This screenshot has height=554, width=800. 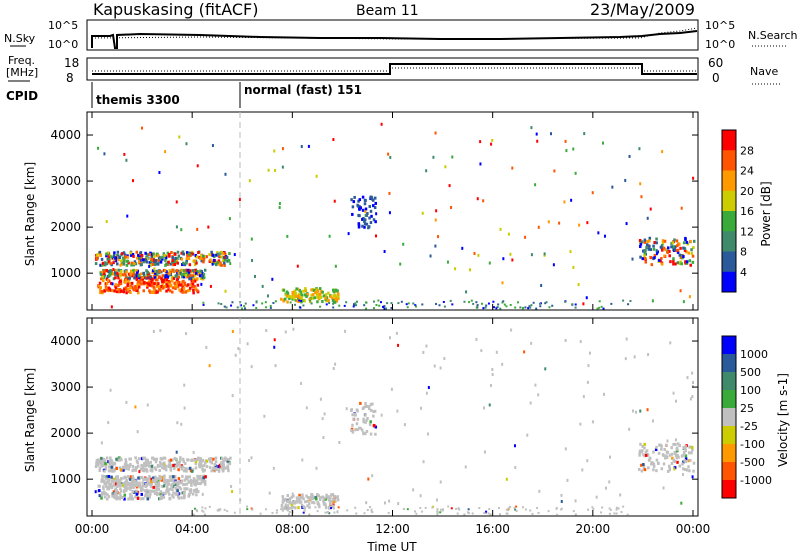 I want to click on colorbar-segment, so click(x=729, y=417).